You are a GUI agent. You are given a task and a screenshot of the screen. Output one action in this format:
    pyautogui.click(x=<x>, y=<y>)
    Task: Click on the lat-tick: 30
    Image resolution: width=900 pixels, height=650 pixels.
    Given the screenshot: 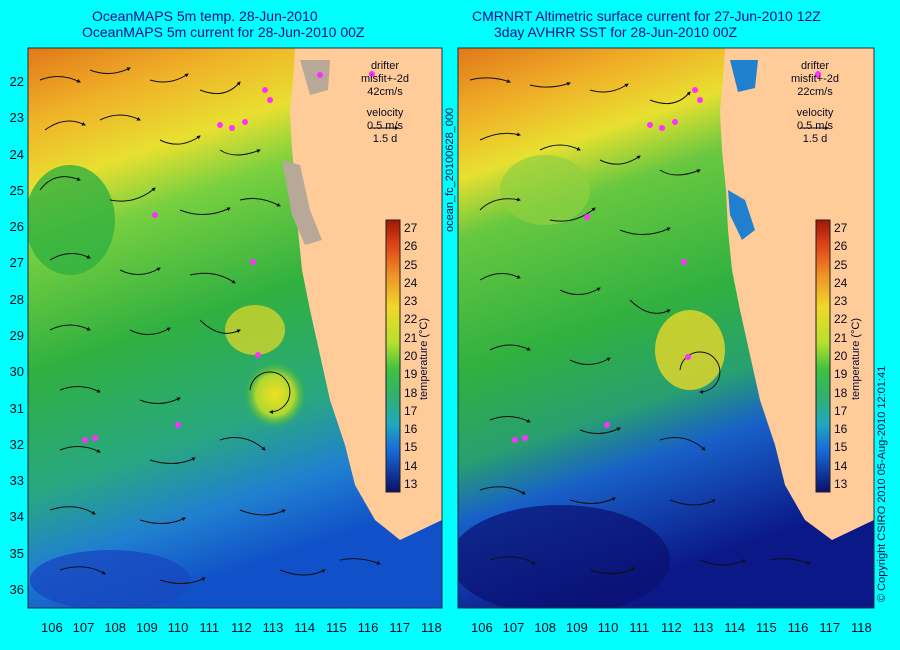 What is the action you would take?
    pyautogui.click(x=16, y=372)
    